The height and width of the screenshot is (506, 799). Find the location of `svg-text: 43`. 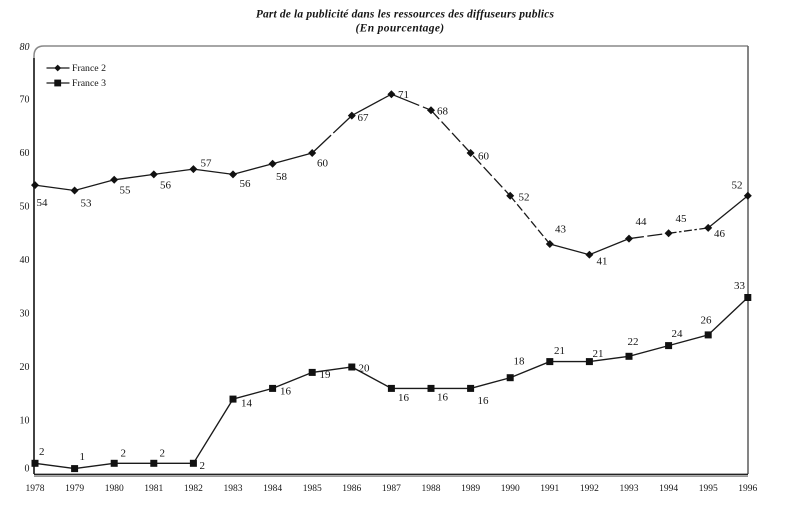

svg-text: 43 is located at coordinates (561, 230).